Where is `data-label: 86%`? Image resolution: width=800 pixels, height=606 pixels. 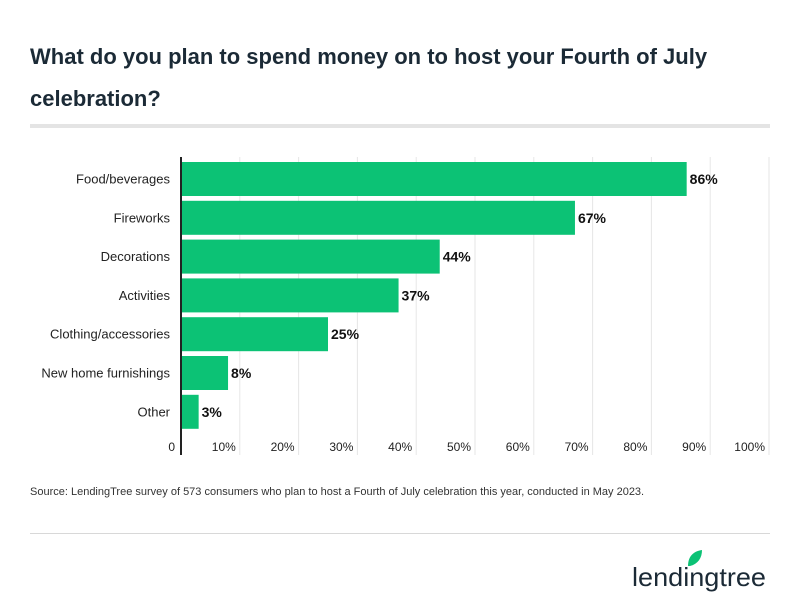
data-label: 86% is located at coordinates (704, 179).